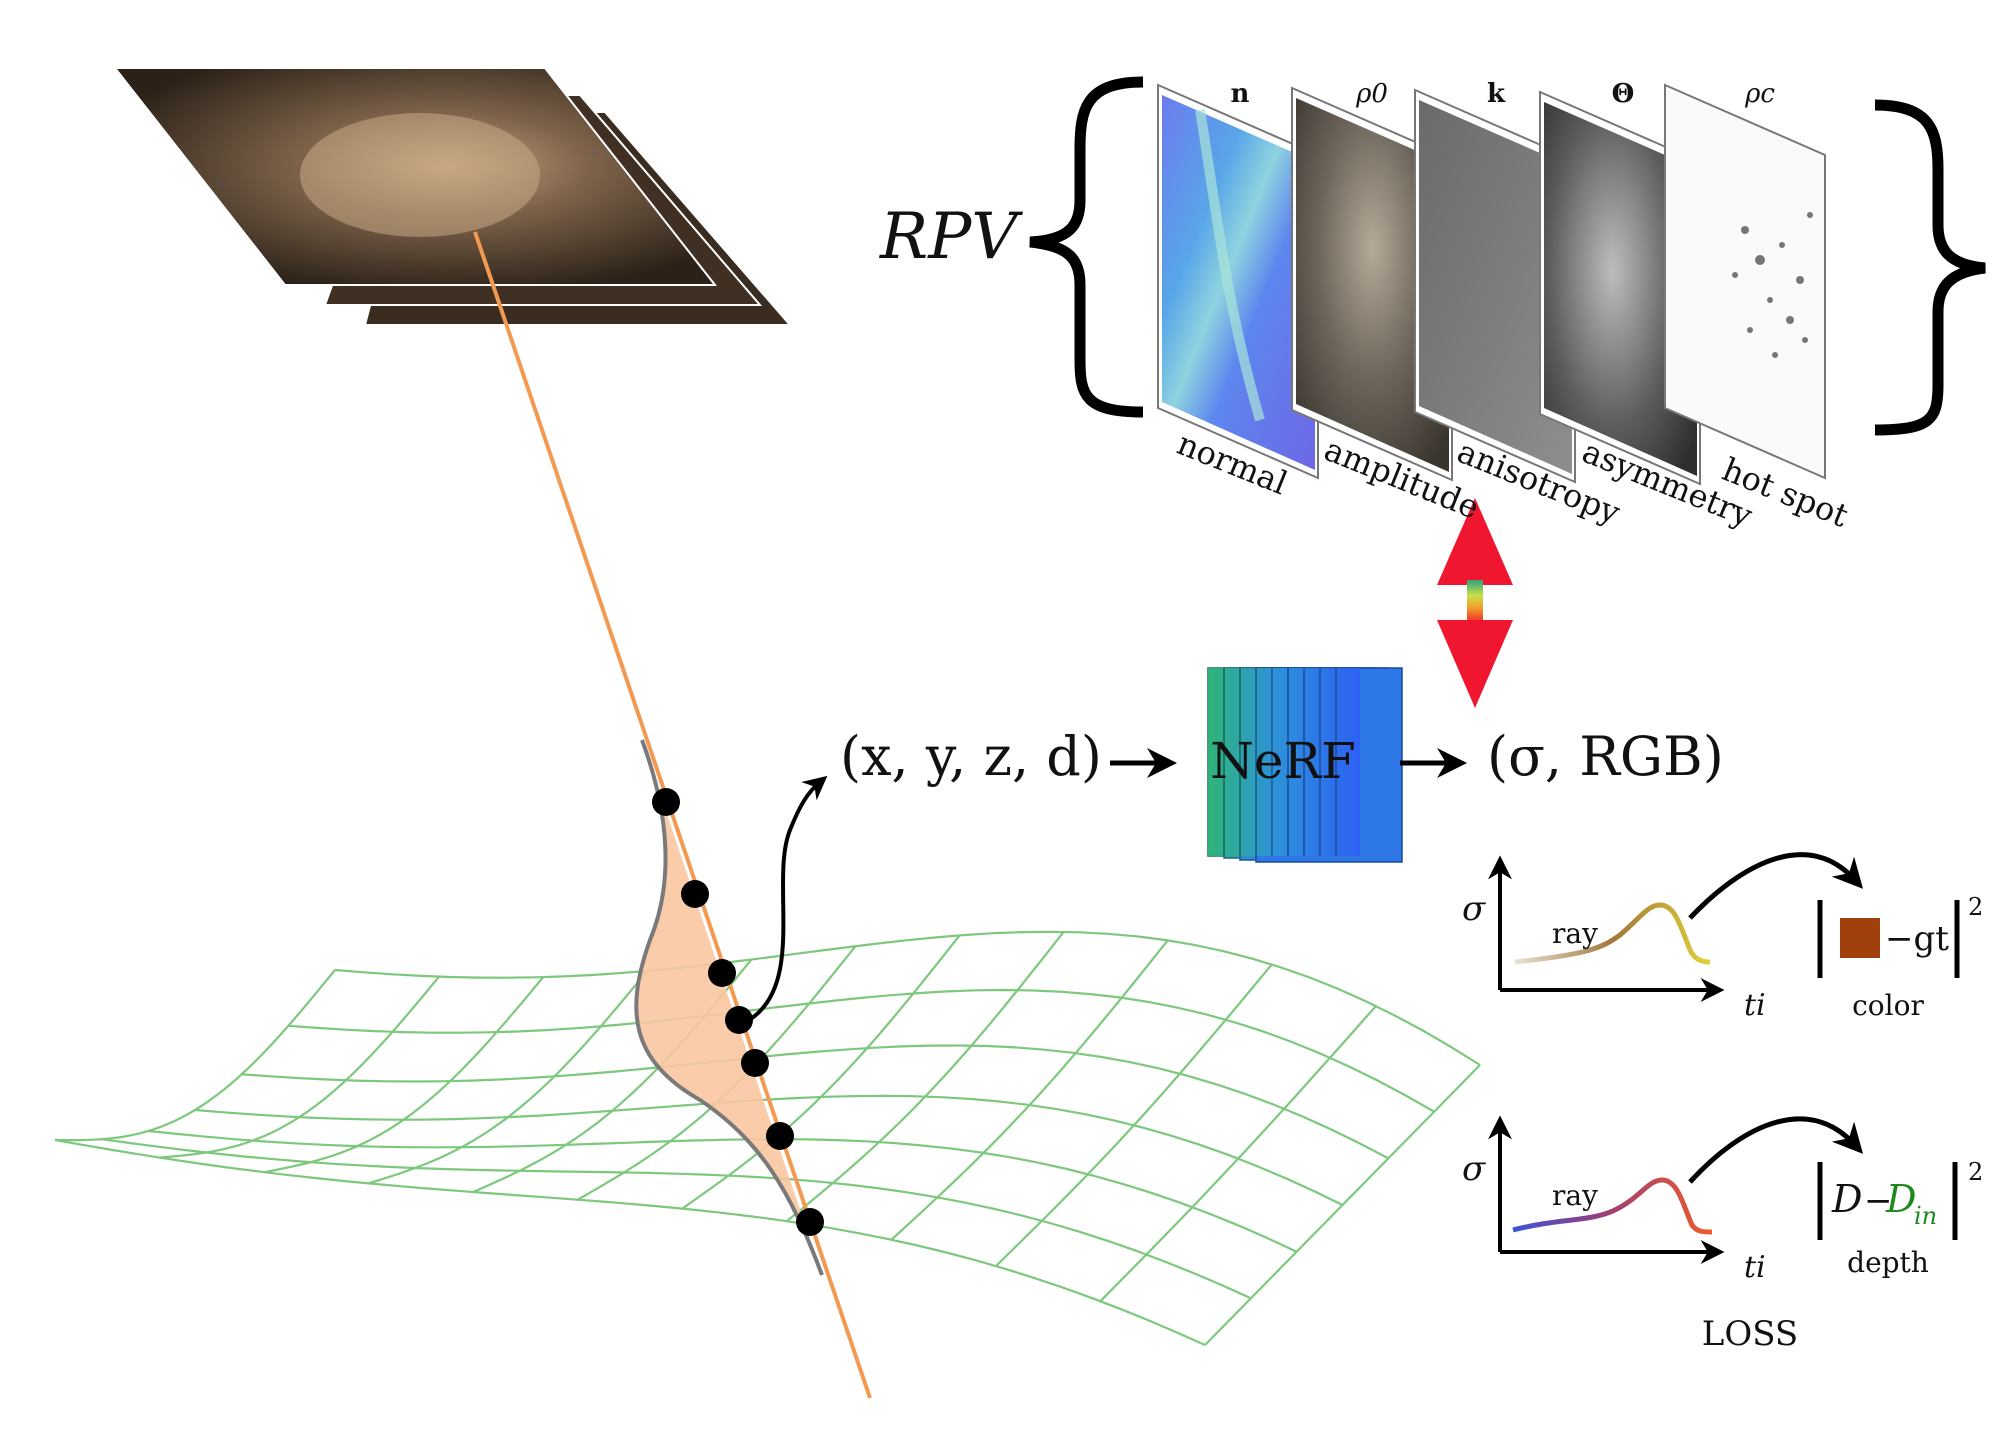  I want to click on ray-sample-points, so click(738, 1012).